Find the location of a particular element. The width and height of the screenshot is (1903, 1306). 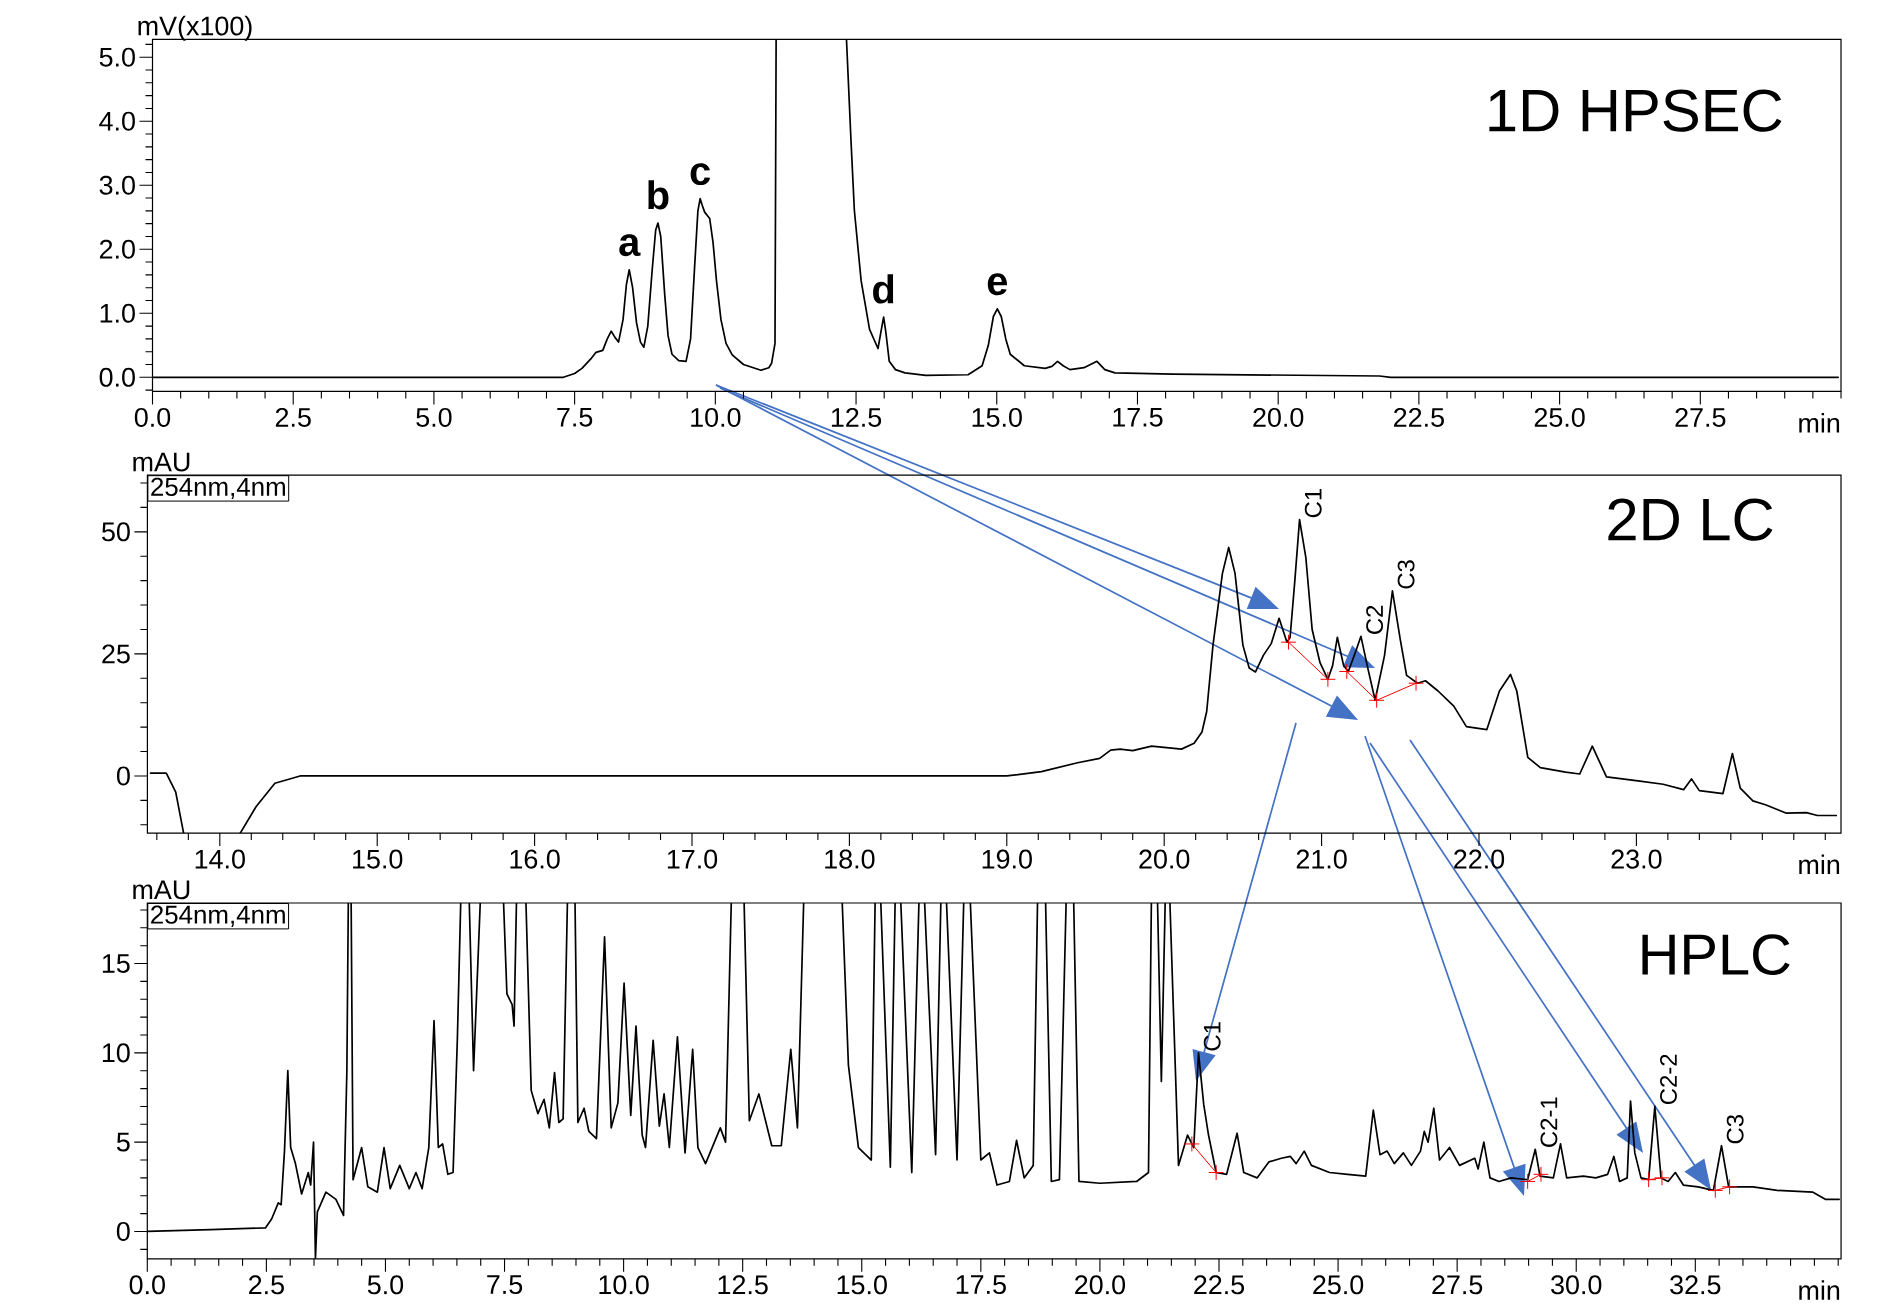

chart-title: HPLC is located at coordinates (1716, 955).